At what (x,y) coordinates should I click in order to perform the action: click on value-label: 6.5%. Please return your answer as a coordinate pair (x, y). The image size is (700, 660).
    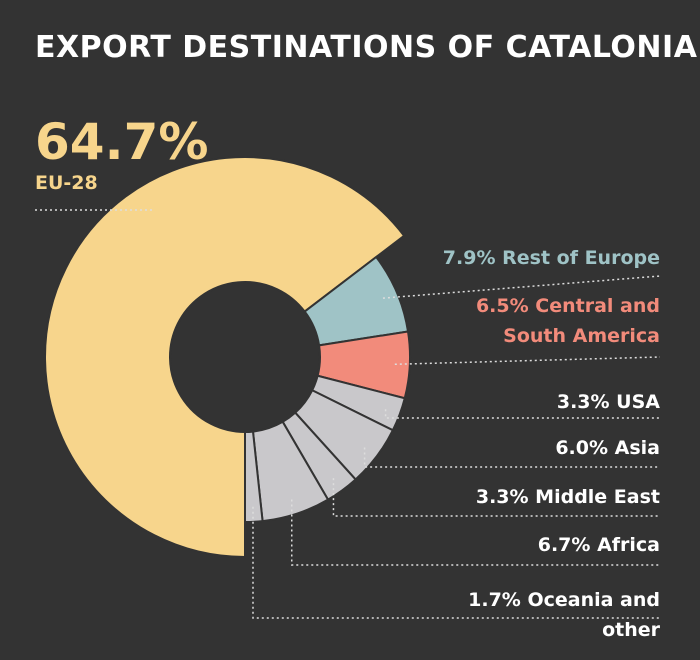
    Looking at the image, I should click on (502, 306).